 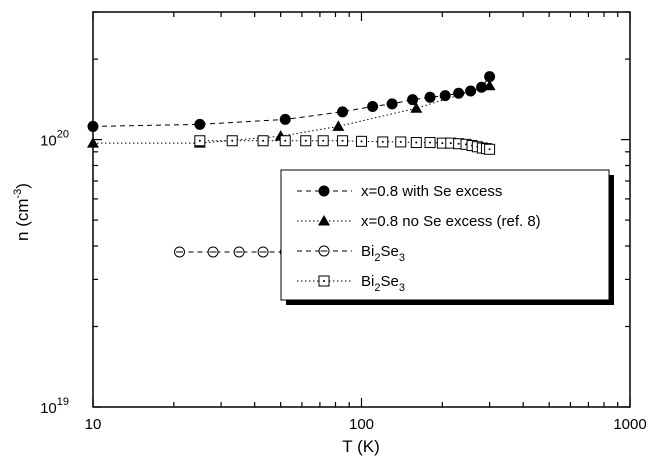 I want to click on legend-box, so click(x=445, y=235).